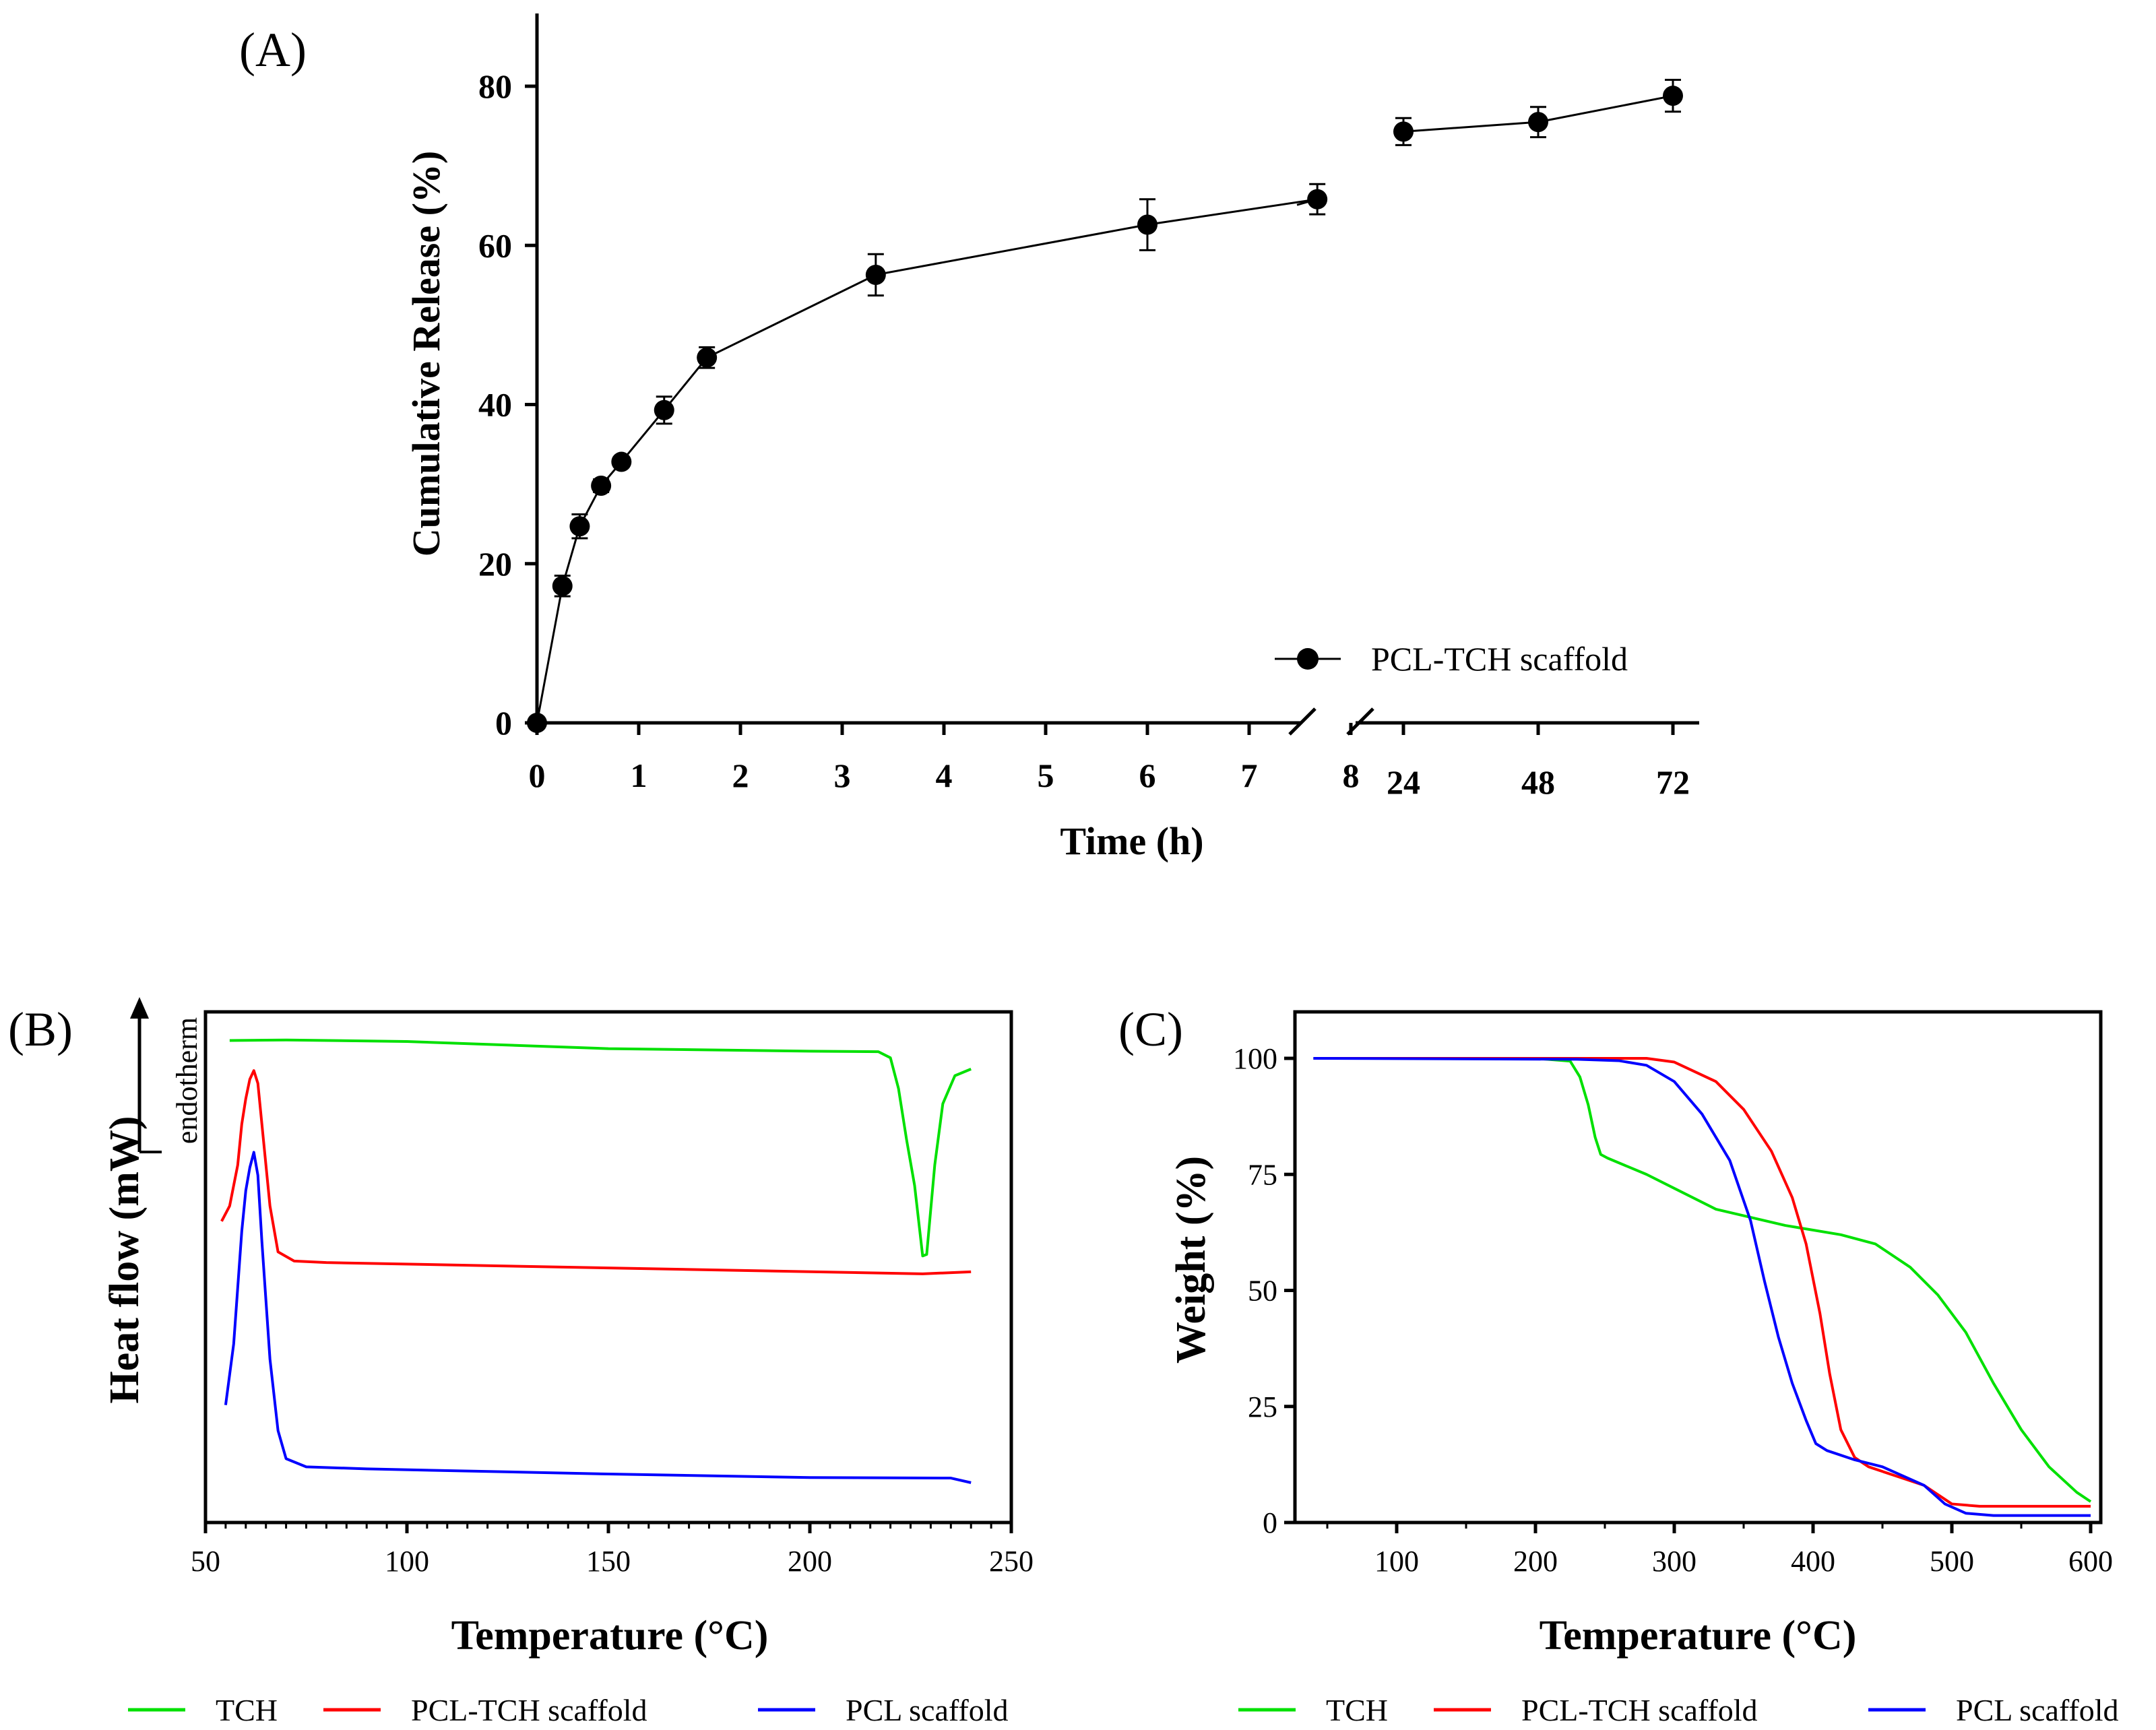  Describe the element at coordinates (740, 775) in the screenshot. I see `x-tick-label: 2` at that location.